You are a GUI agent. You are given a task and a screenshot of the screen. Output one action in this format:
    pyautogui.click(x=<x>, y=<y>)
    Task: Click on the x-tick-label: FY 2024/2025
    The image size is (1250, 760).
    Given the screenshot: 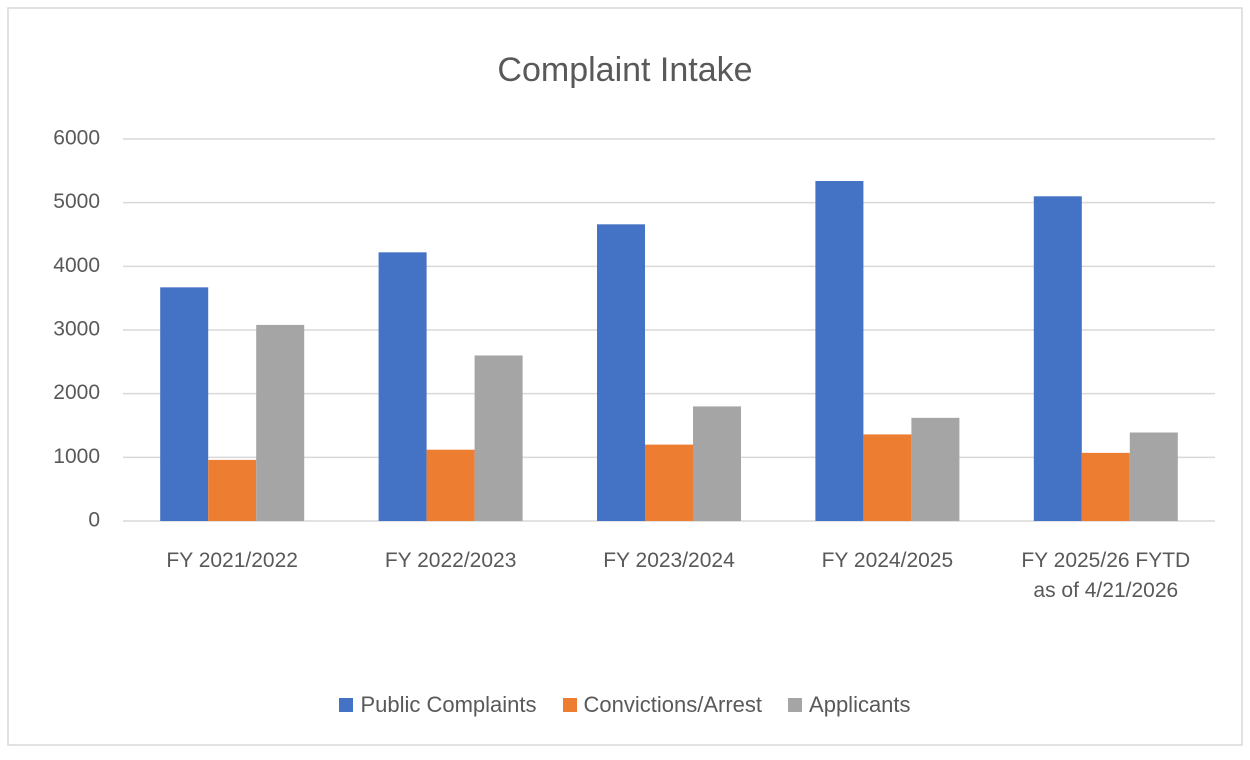 What is the action you would take?
    pyautogui.click(x=887, y=560)
    